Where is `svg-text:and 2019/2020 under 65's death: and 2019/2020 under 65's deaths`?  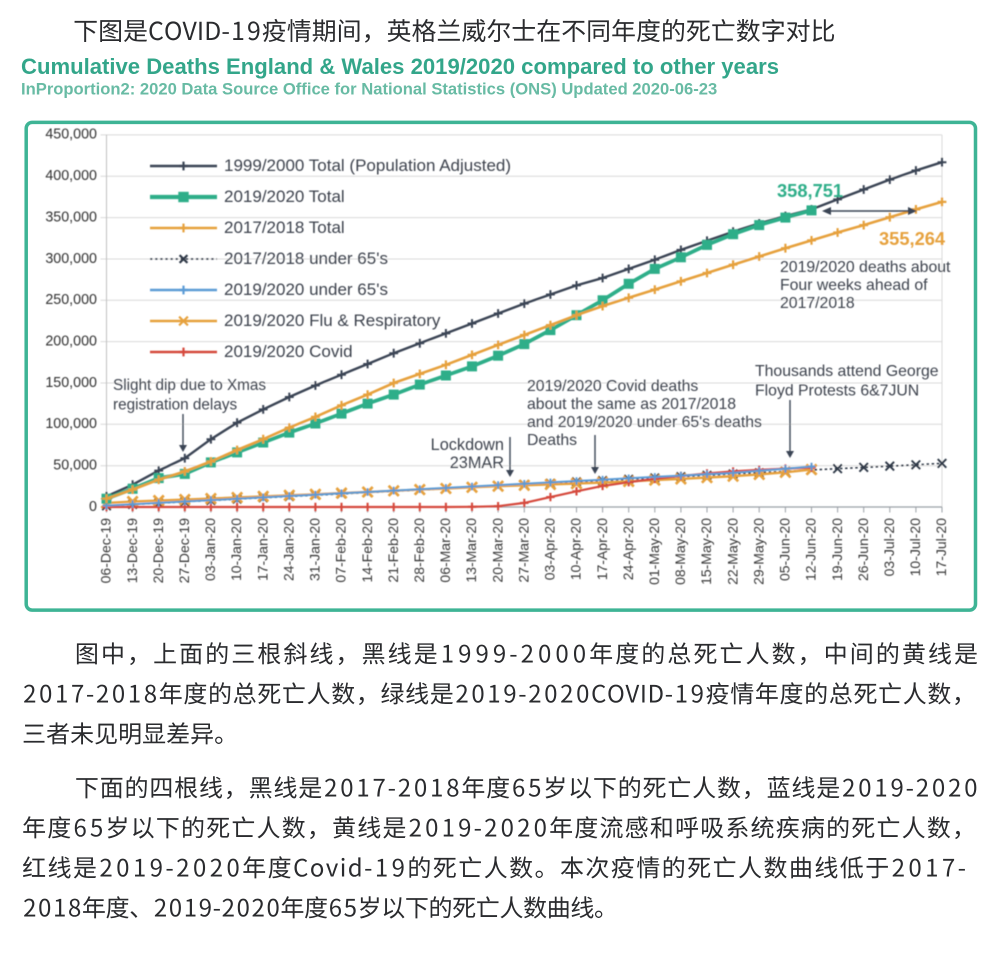
svg-text:and 2019/2020 under 65's death: and 2019/2020 under 65's deaths is located at coordinates (644, 422).